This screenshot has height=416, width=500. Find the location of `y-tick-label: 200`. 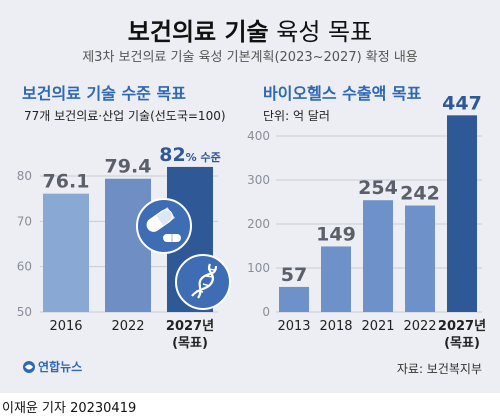

y-tick-label: 200 is located at coordinates (258, 224).